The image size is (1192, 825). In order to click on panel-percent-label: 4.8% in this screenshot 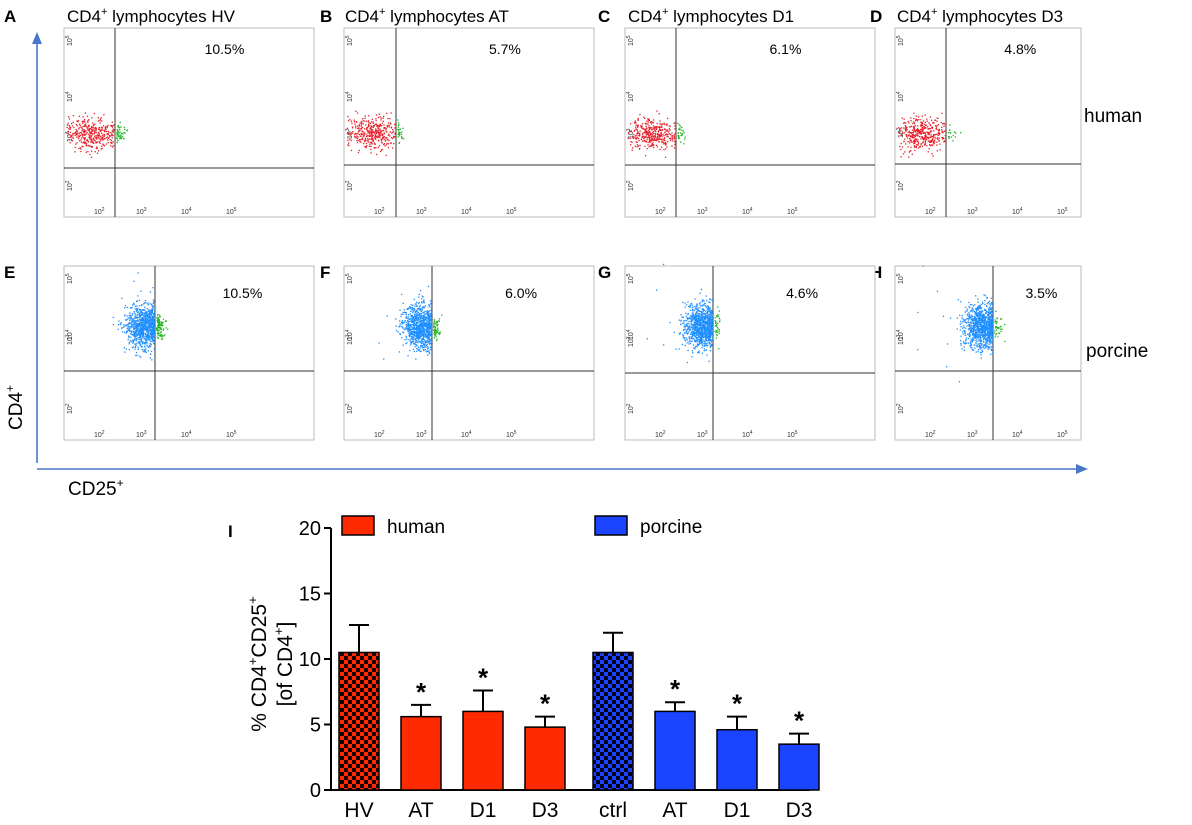, I will do `click(1020, 49)`.